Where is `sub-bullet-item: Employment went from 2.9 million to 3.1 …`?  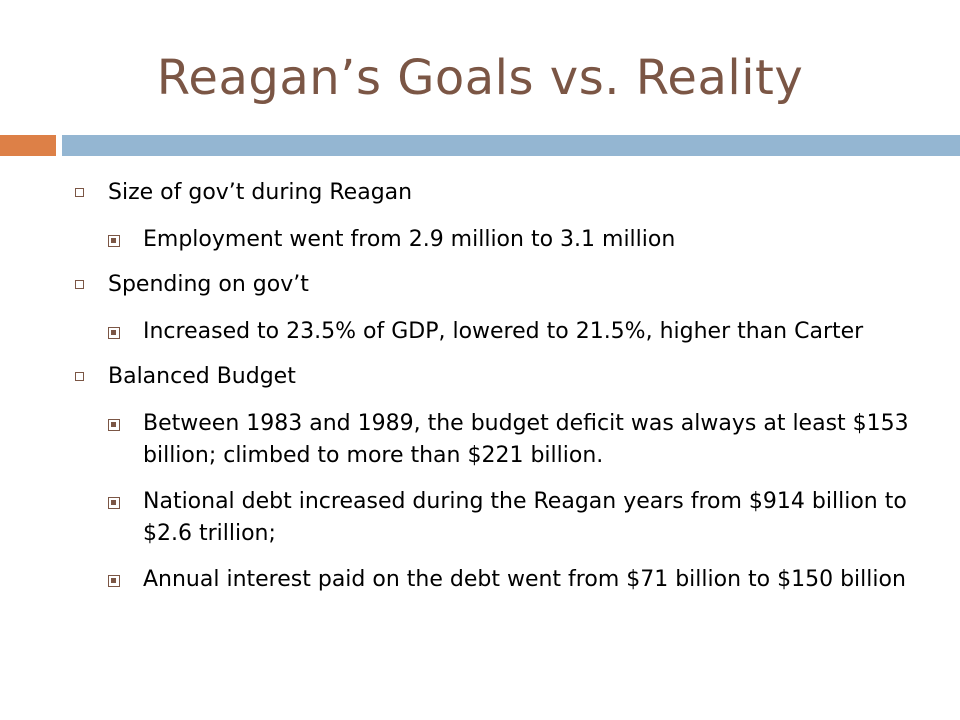
sub-bullet-item: Employment went from 2.9 million to 3.1 … is located at coordinates (511, 240).